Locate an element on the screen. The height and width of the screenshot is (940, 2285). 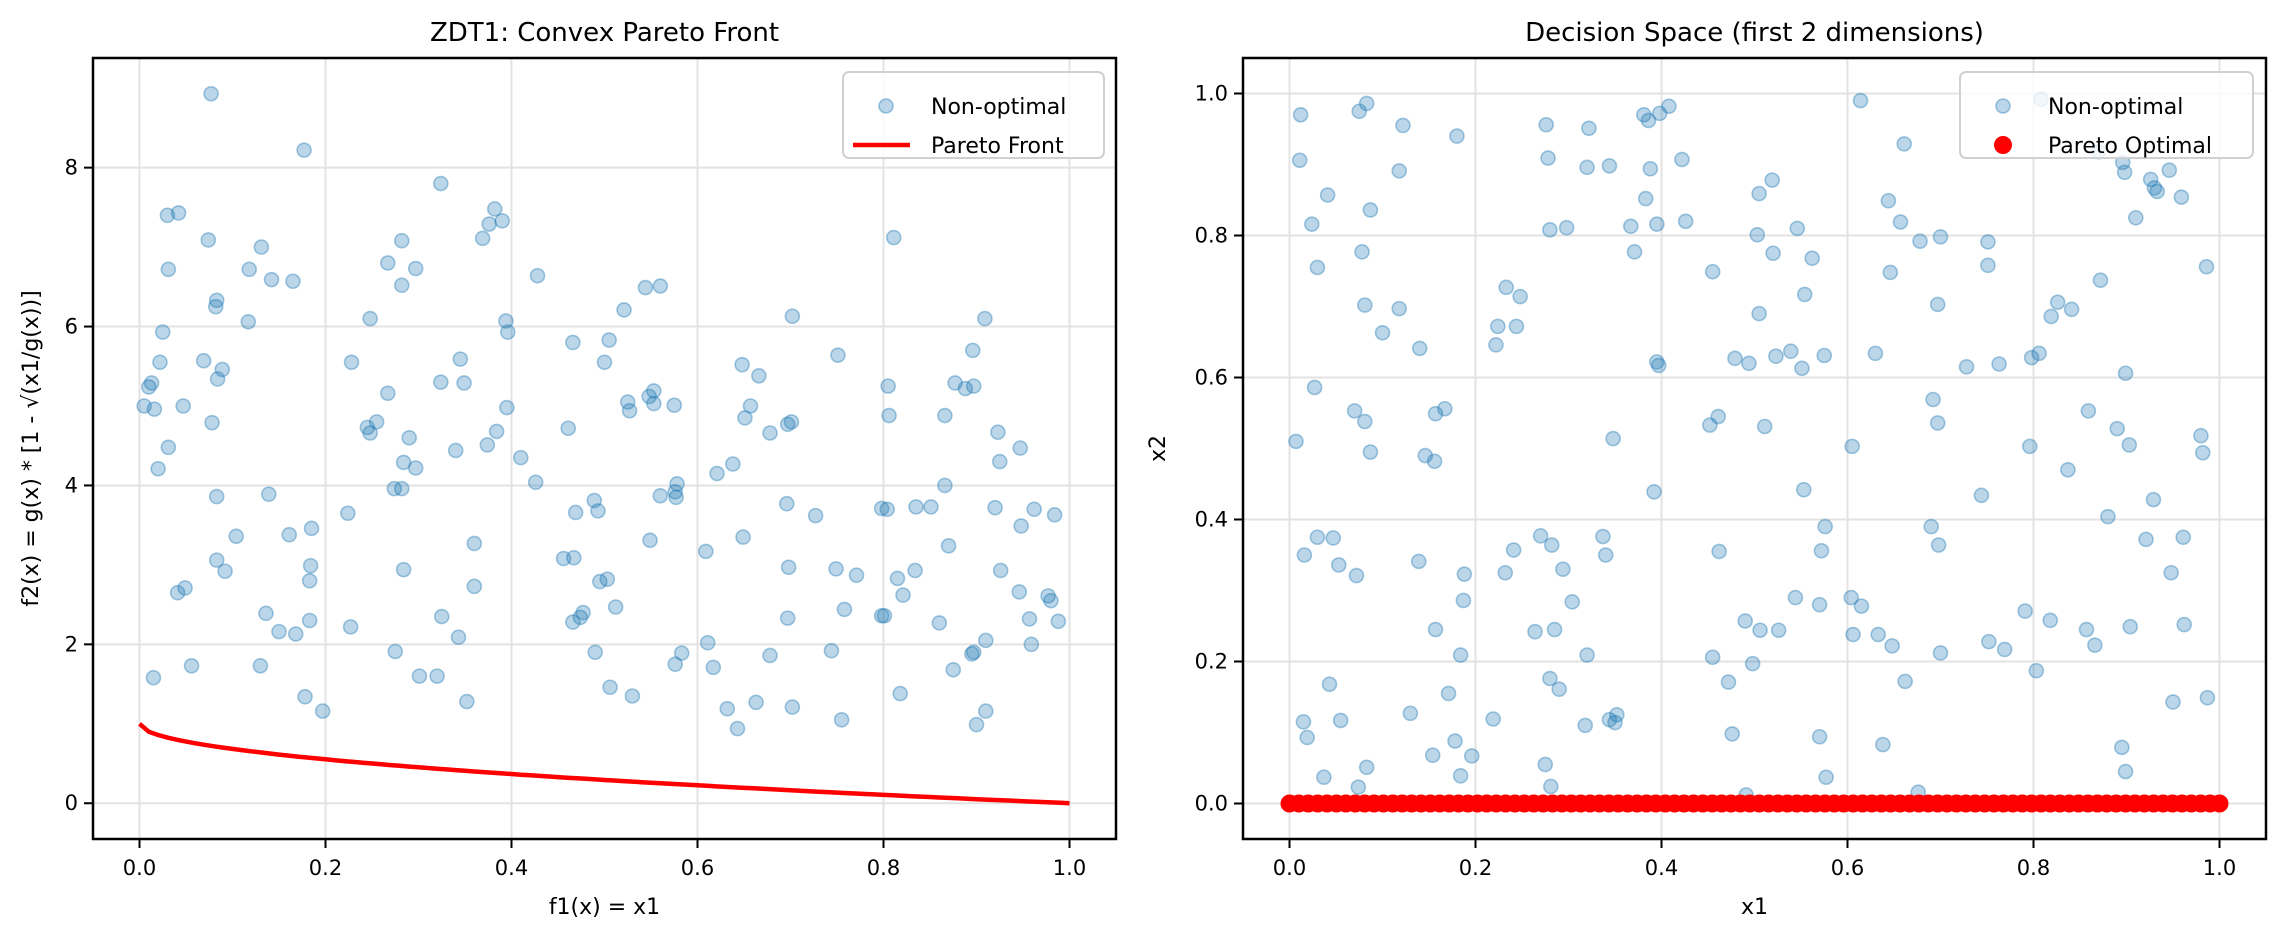
legend: Non-optimal Pareto Optimal is located at coordinates (2106, 115).